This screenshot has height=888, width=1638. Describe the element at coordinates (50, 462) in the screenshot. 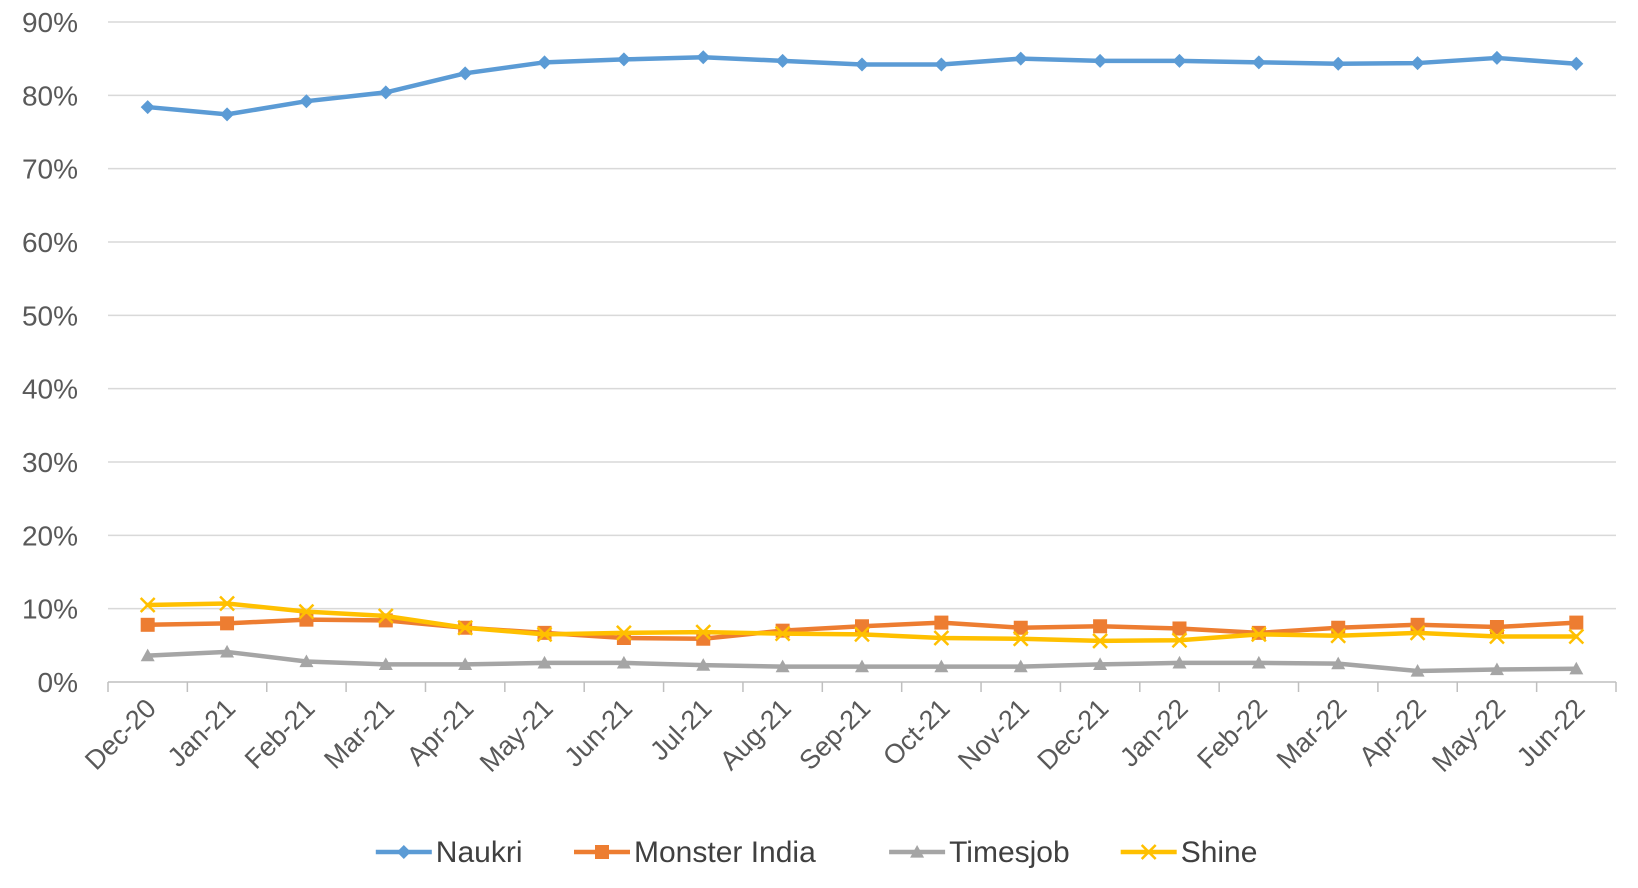

I see `y-tick-label: 30%` at that location.